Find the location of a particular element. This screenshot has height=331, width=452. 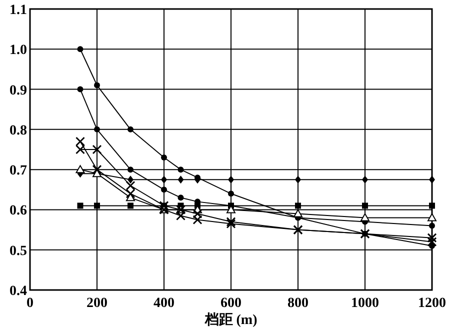

x-tick-label: 600 is located at coordinates (231, 303).